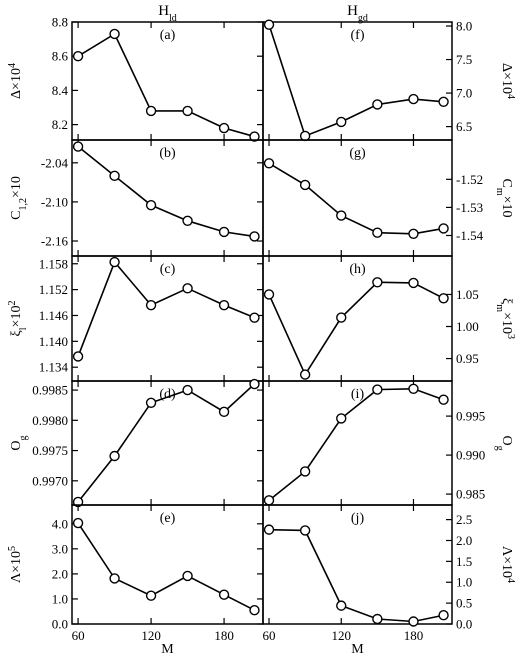  Describe the element at coordinates (60, 523) in the screenshot. I see `y-tick-label: 4.0` at that location.